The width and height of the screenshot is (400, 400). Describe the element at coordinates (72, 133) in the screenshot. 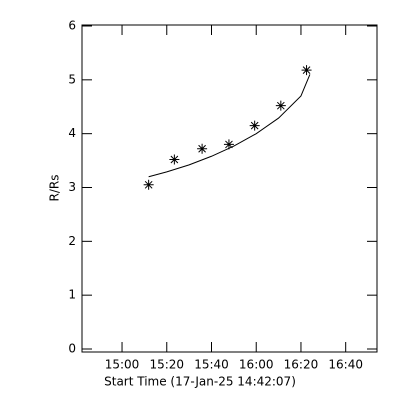

I see `y-tick-label: 4` at that location.